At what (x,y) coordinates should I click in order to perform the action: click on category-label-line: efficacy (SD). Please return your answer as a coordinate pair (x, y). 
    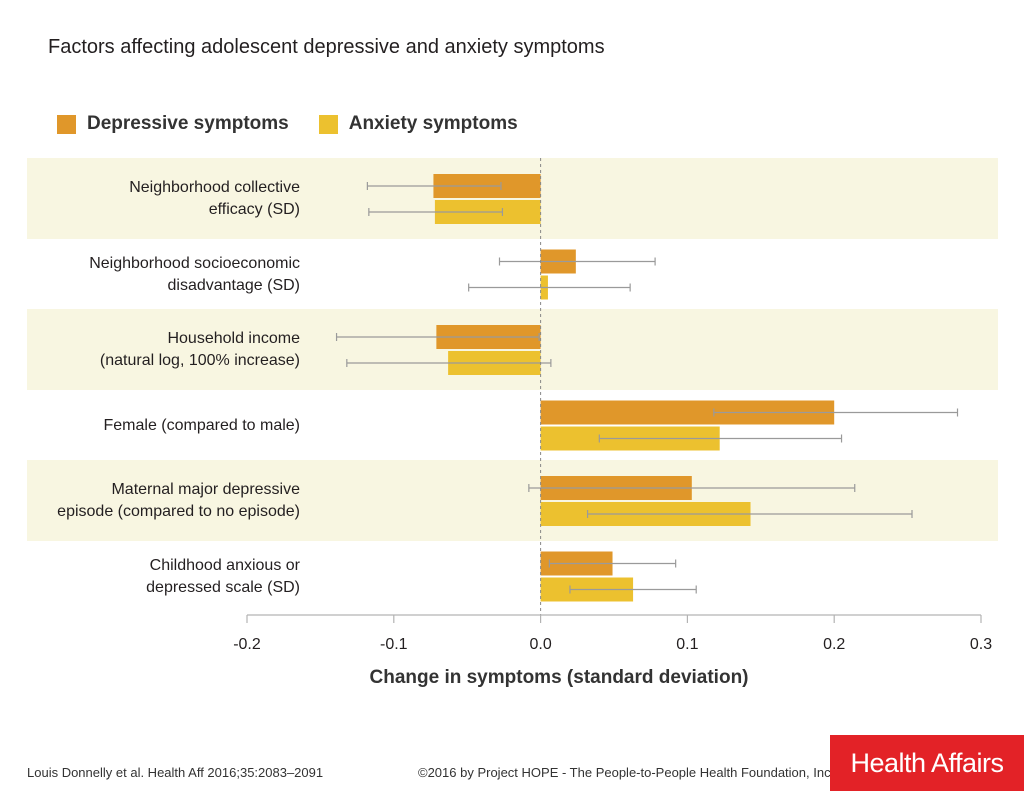
    Looking at the image, I should click on (254, 209).